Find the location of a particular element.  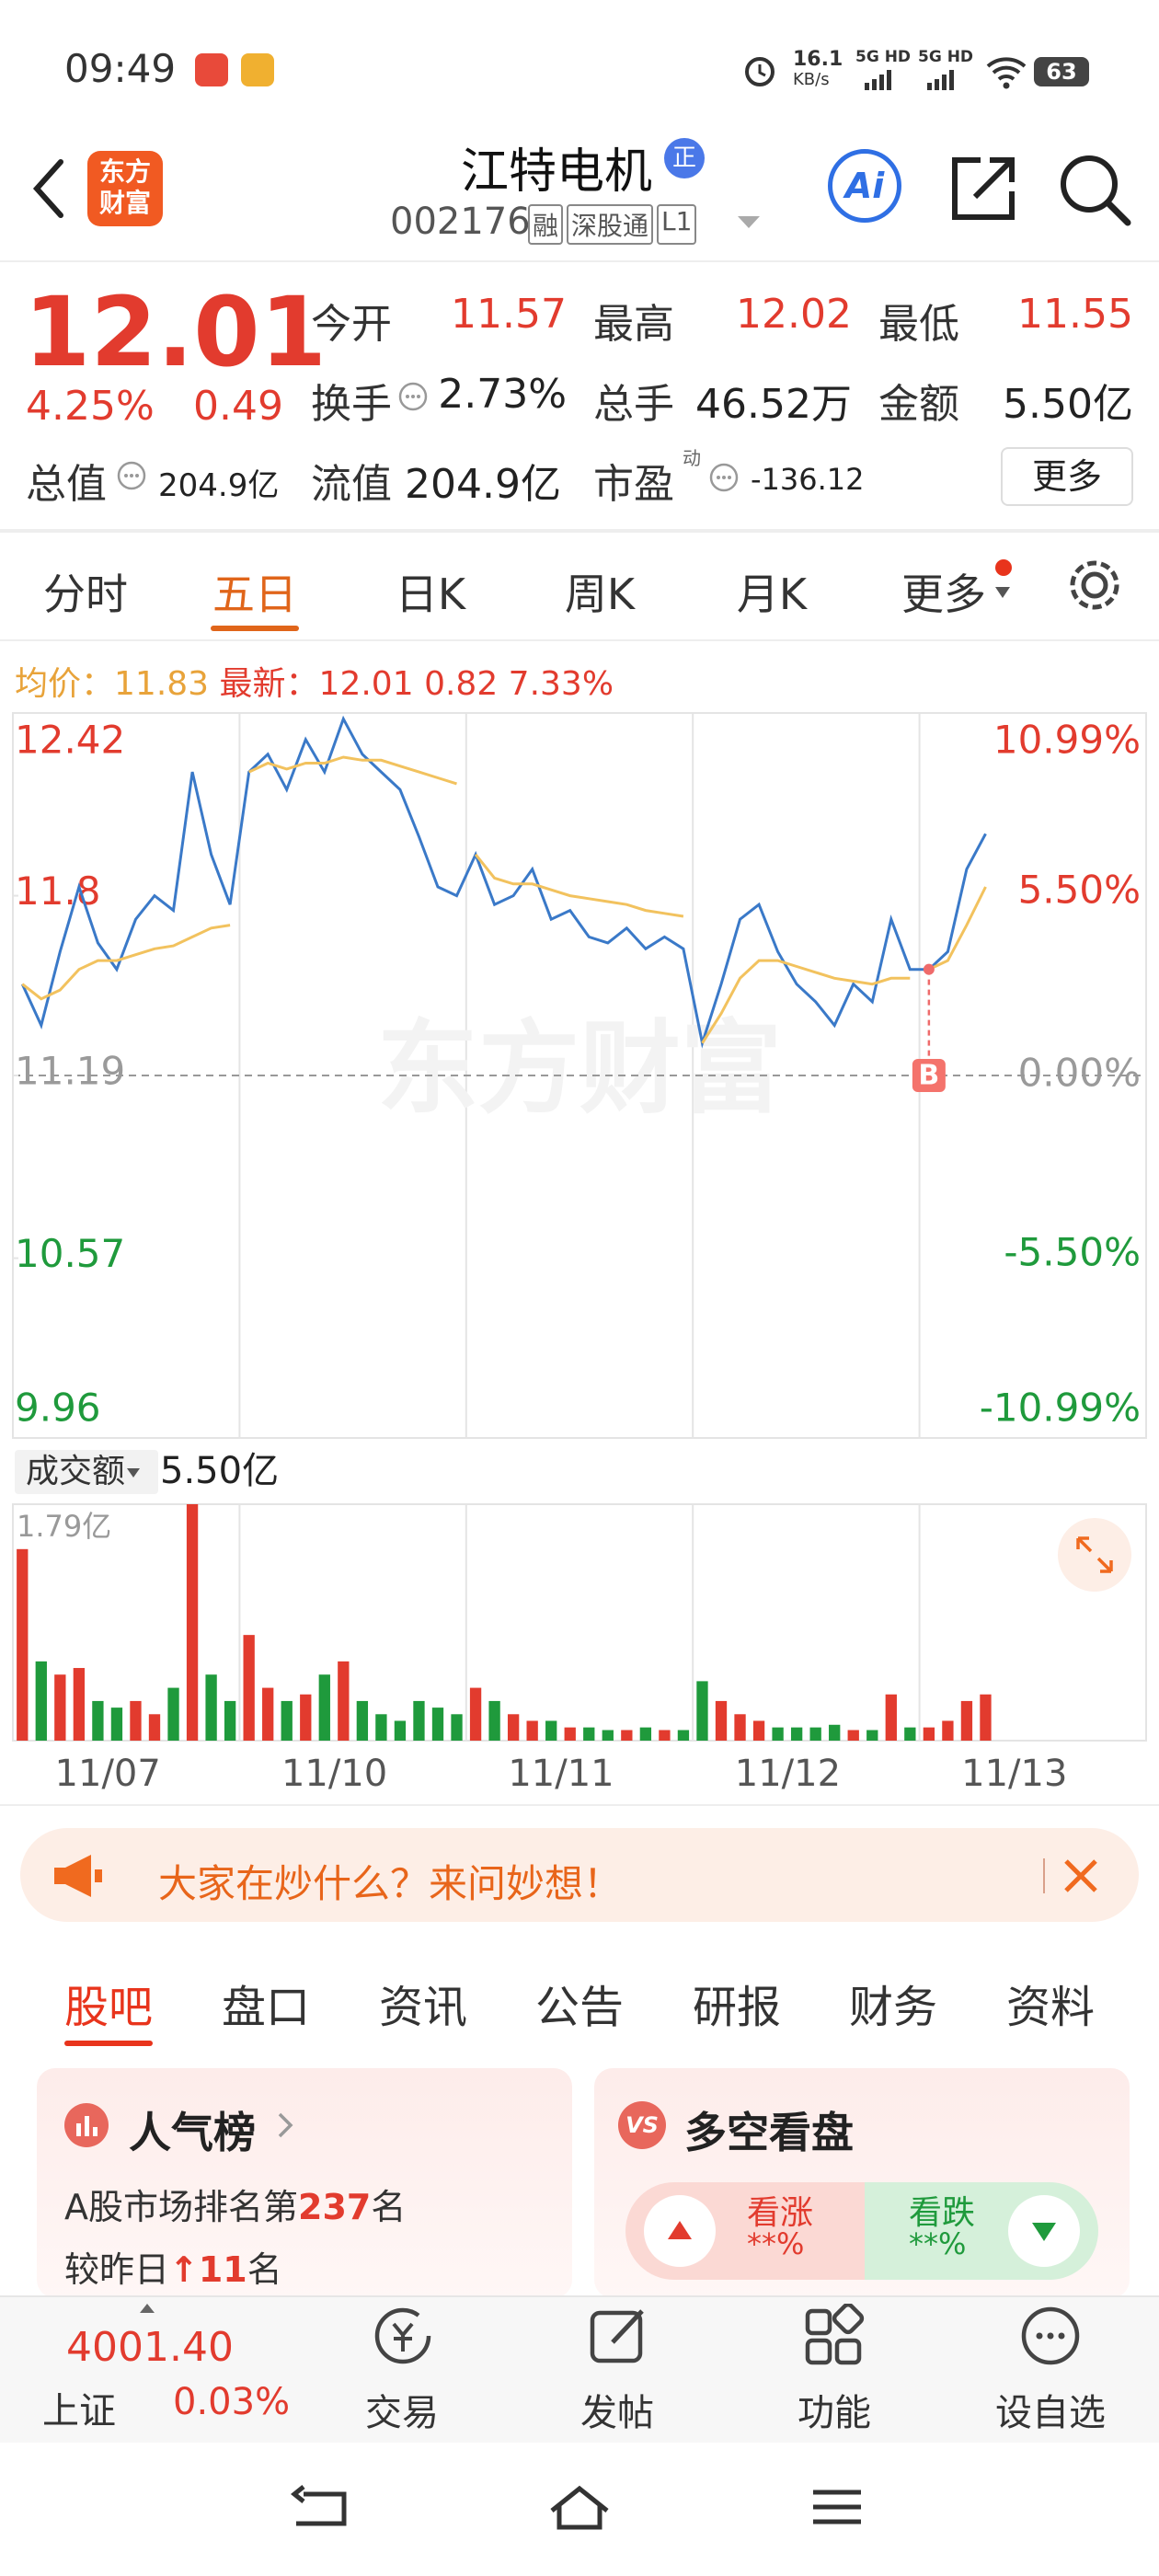

volume-tick-label: 1.79亿 is located at coordinates (64, 1526).